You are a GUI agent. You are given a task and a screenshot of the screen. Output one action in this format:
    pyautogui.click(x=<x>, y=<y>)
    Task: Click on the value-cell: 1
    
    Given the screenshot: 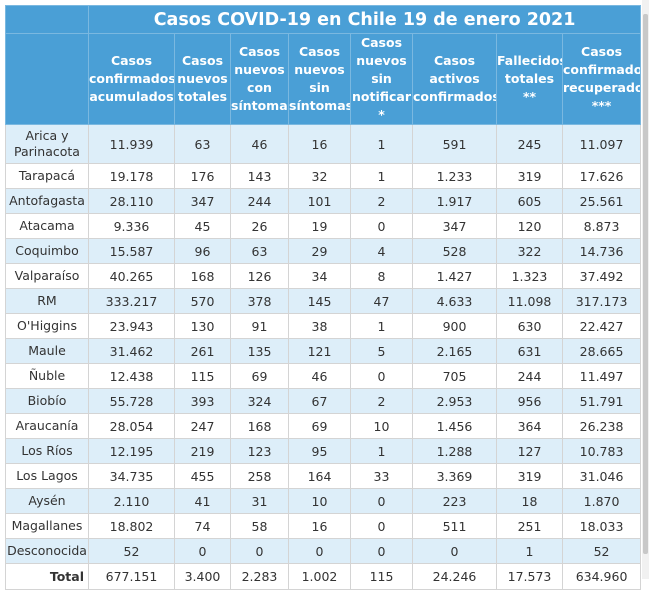 What is the action you would take?
    pyautogui.click(x=381, y=176)
    